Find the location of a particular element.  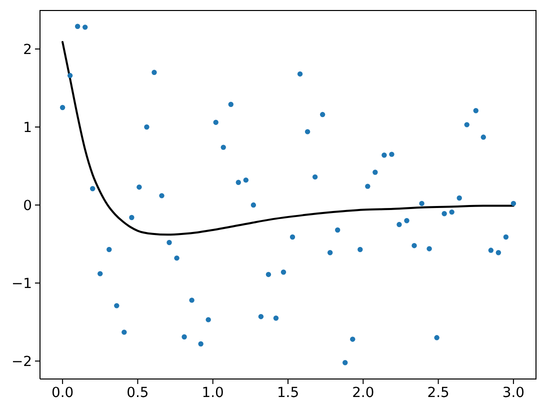

x-tick-label: 0.0 is located at coordinates (63, 392).